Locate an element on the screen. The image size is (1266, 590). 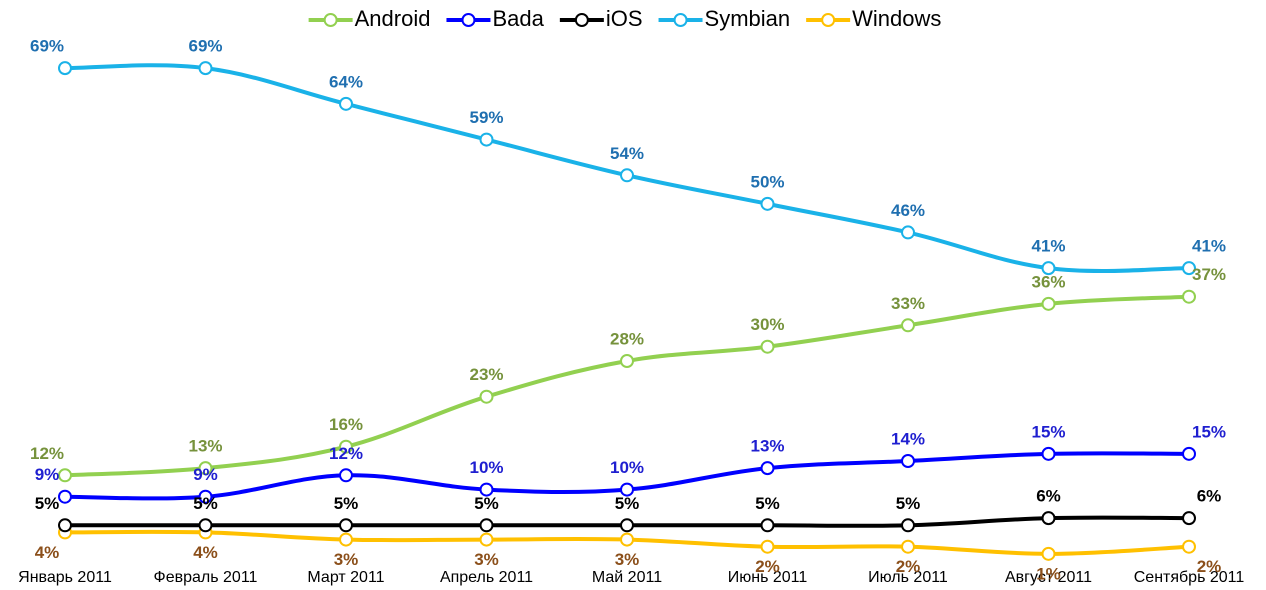
data-label: 1% is located at coordinates (1048, 573).